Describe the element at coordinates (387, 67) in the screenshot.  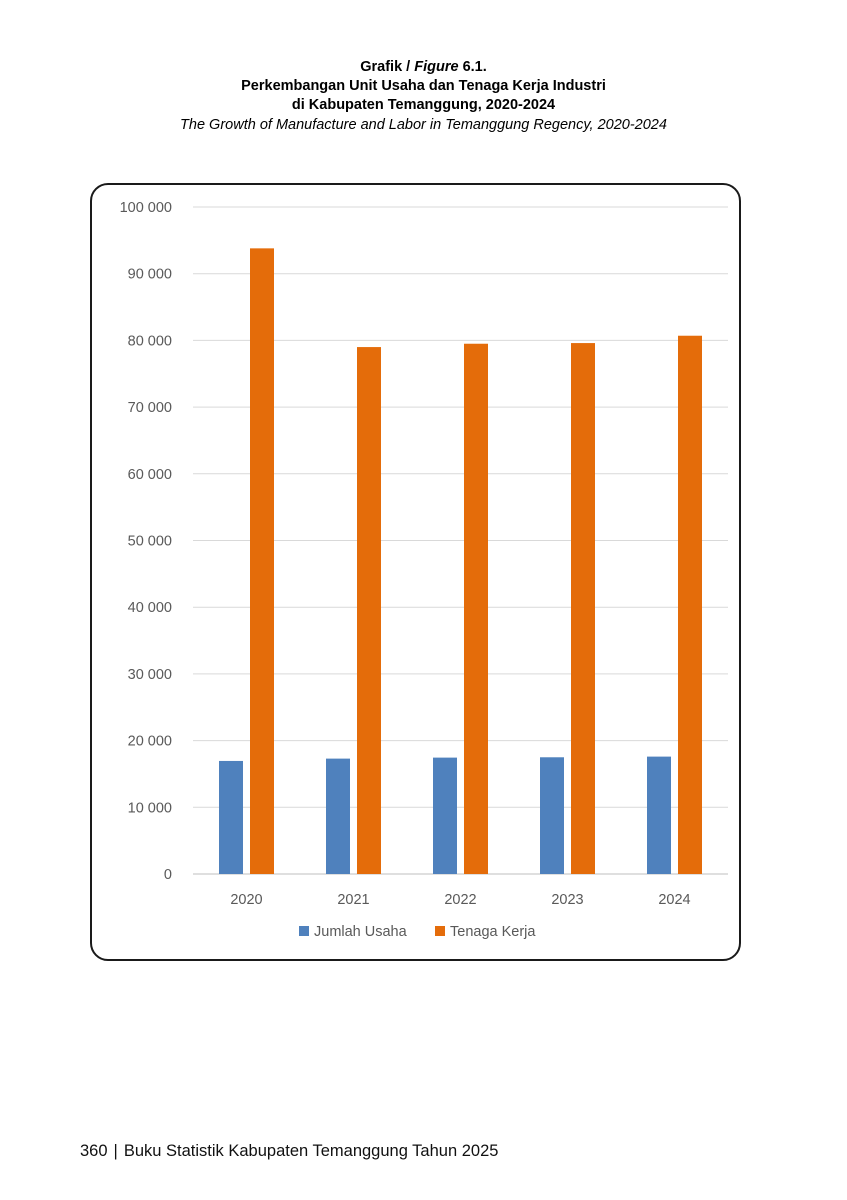
I see `title-prefix: Grafik /` at that location.